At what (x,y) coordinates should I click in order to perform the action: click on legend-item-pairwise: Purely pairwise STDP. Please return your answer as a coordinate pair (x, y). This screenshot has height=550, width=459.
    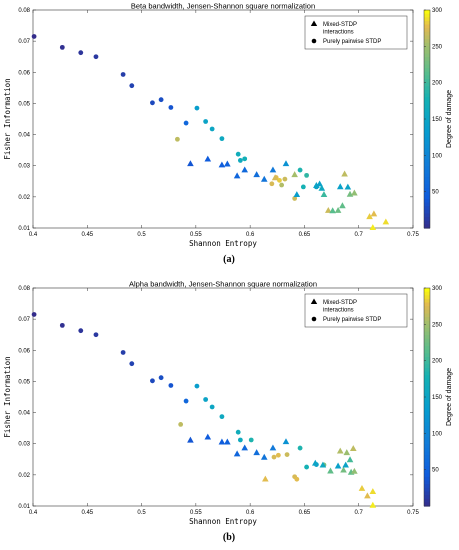
    Looking at the image, I should click on (352, 42).